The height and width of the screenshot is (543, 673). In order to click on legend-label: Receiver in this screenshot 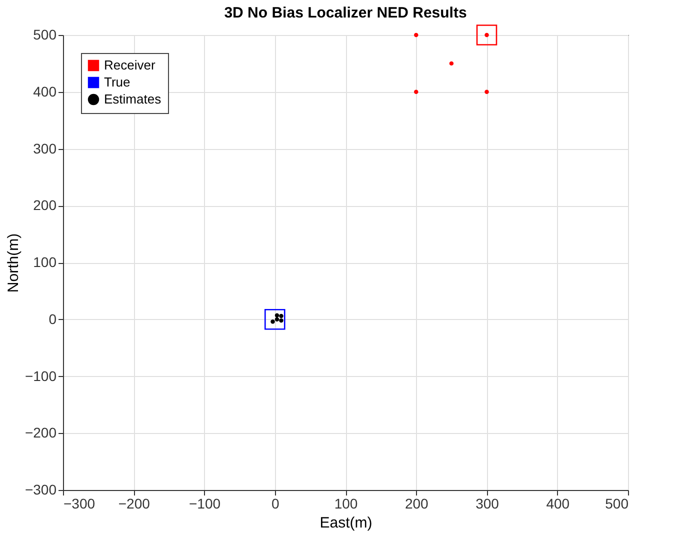, I will do `click(130, 65)`.